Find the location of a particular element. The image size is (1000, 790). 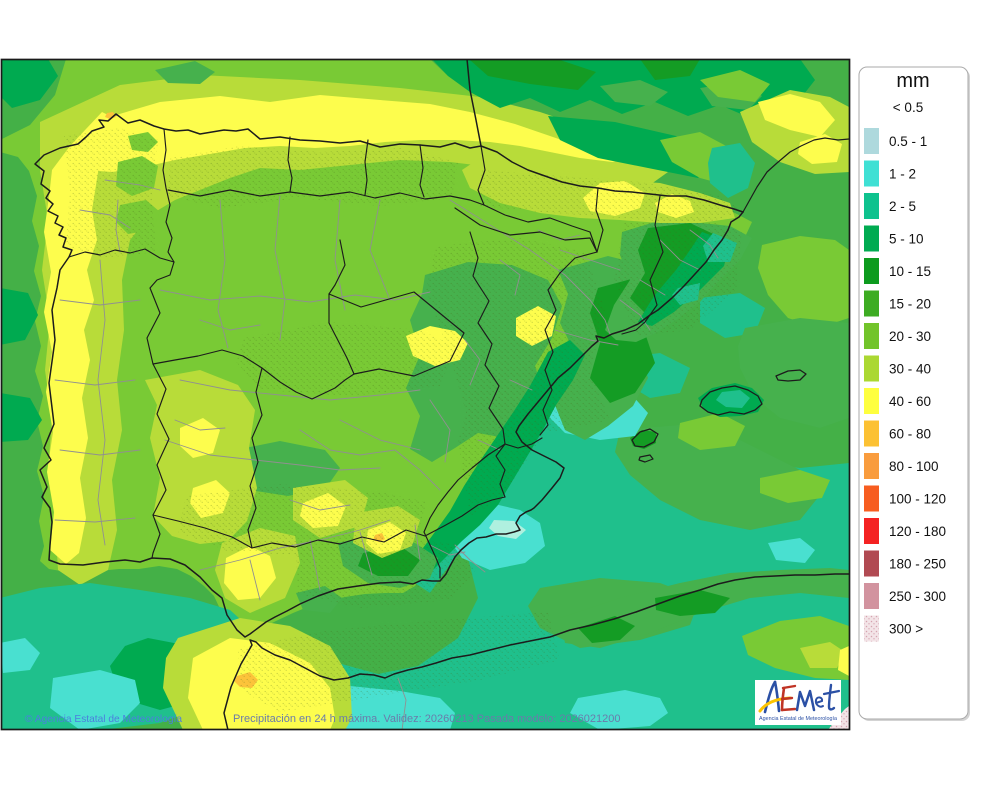

svg-text: 180 - 250 is located at coordinates (917, 563).